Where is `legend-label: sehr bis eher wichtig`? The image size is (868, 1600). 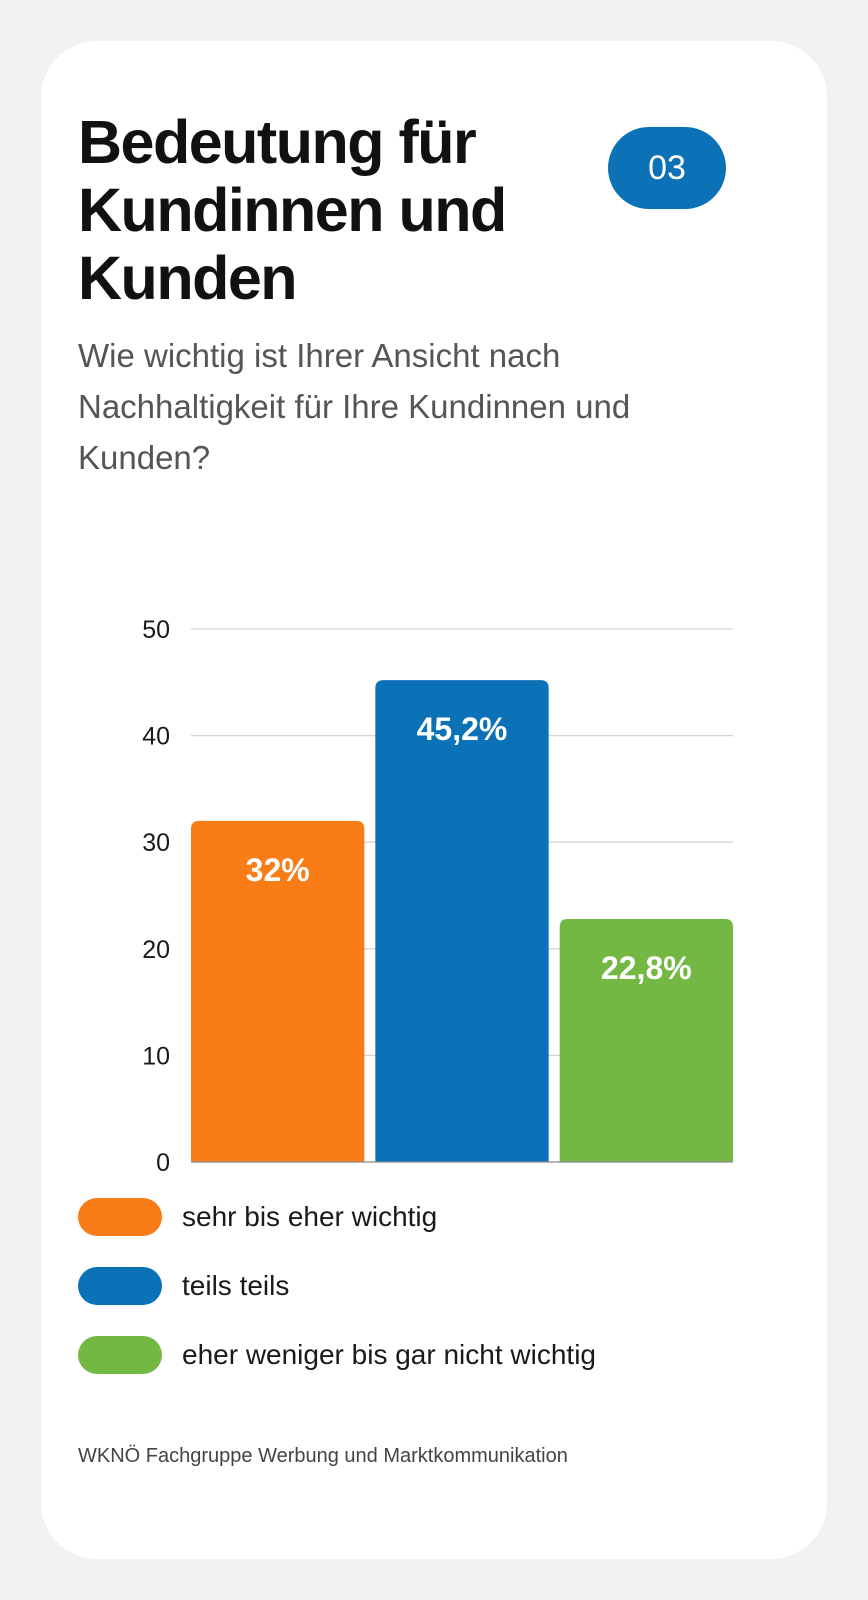
legend-label: sehr bis eher wichtig is located at coordinates (310, 1216).